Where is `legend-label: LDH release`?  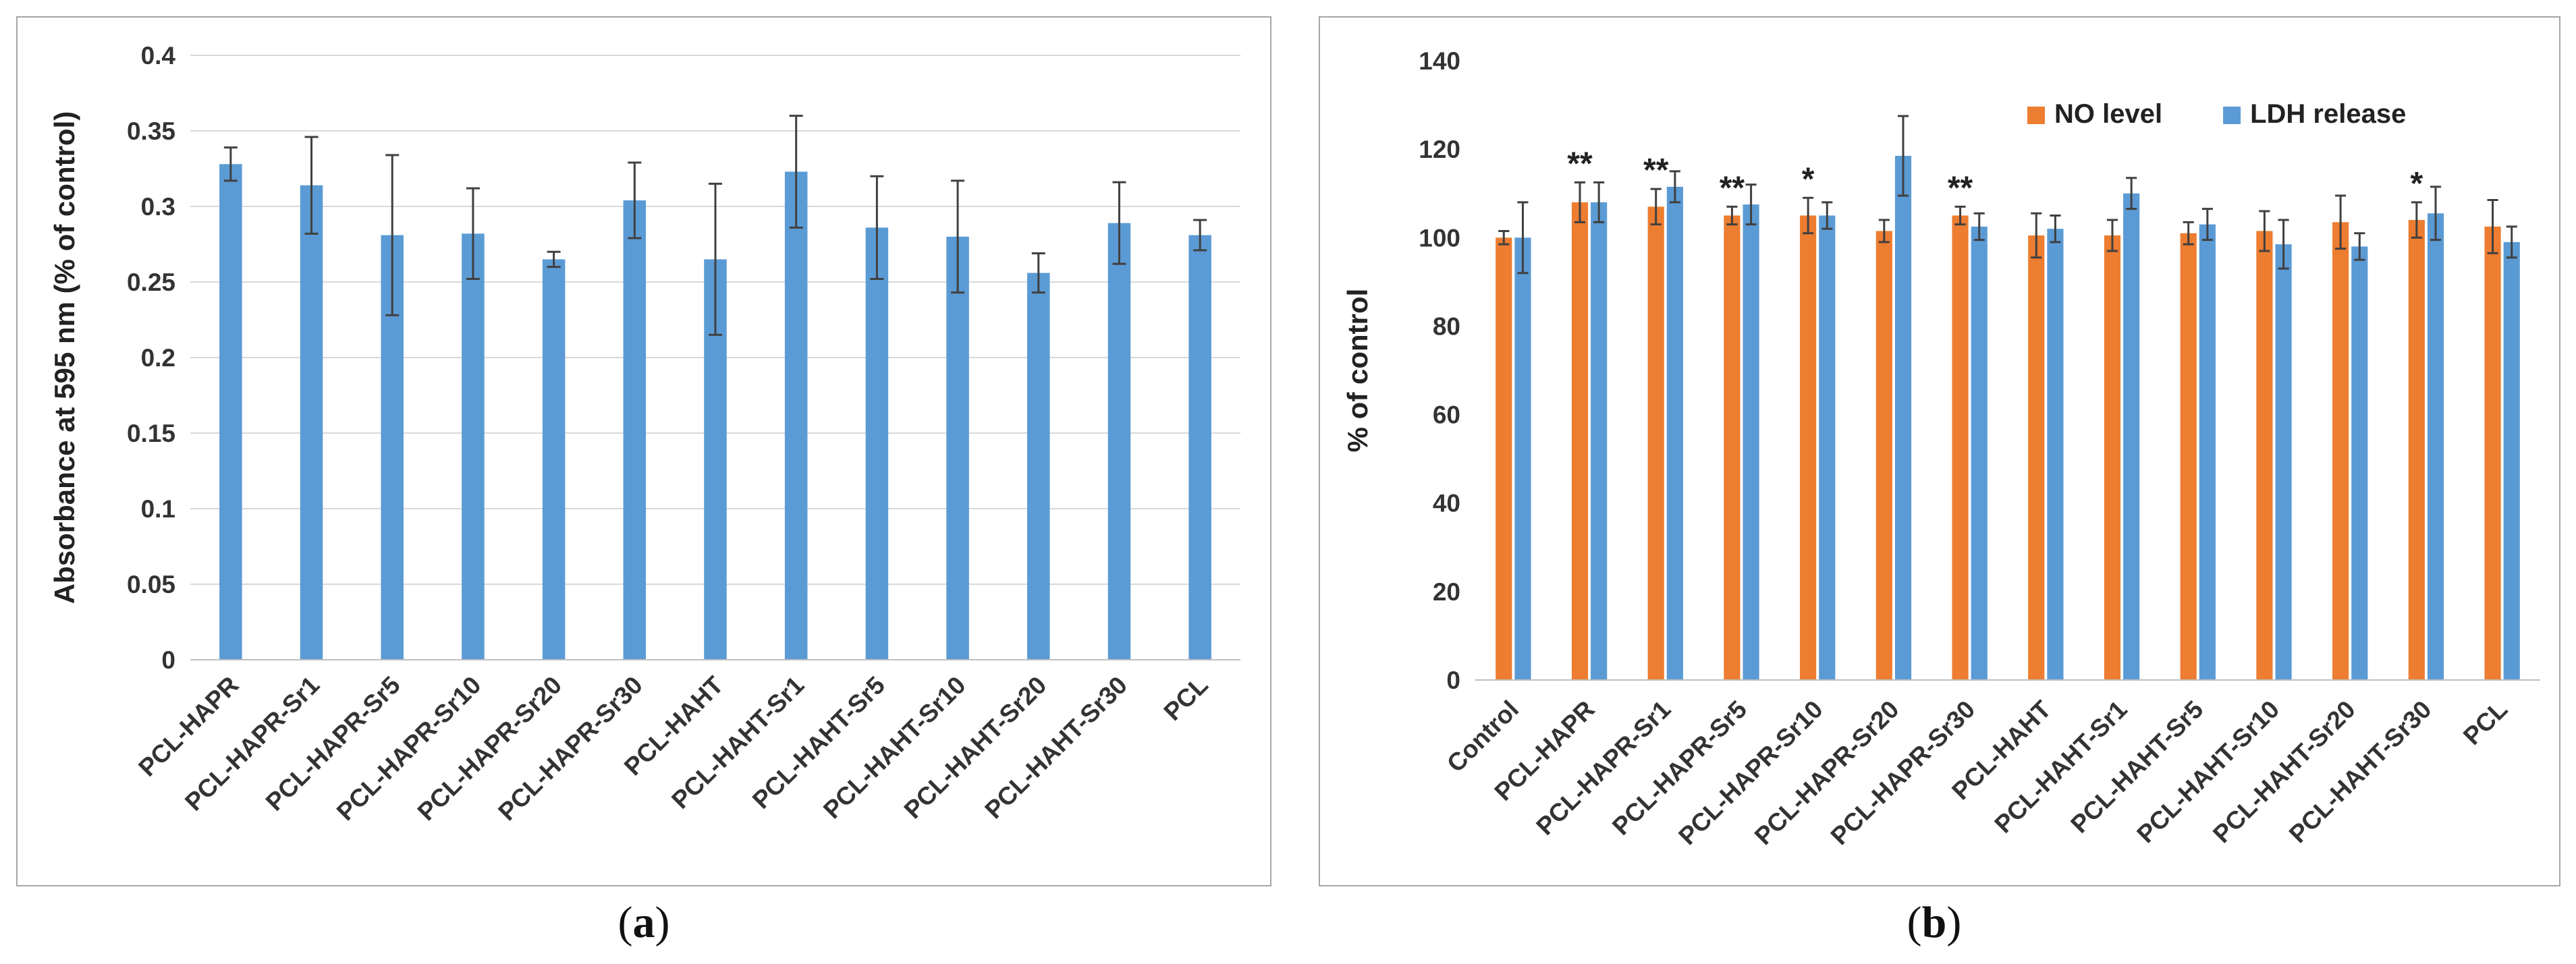 legend-label: LDH release is located at coordinates (2328, 114).